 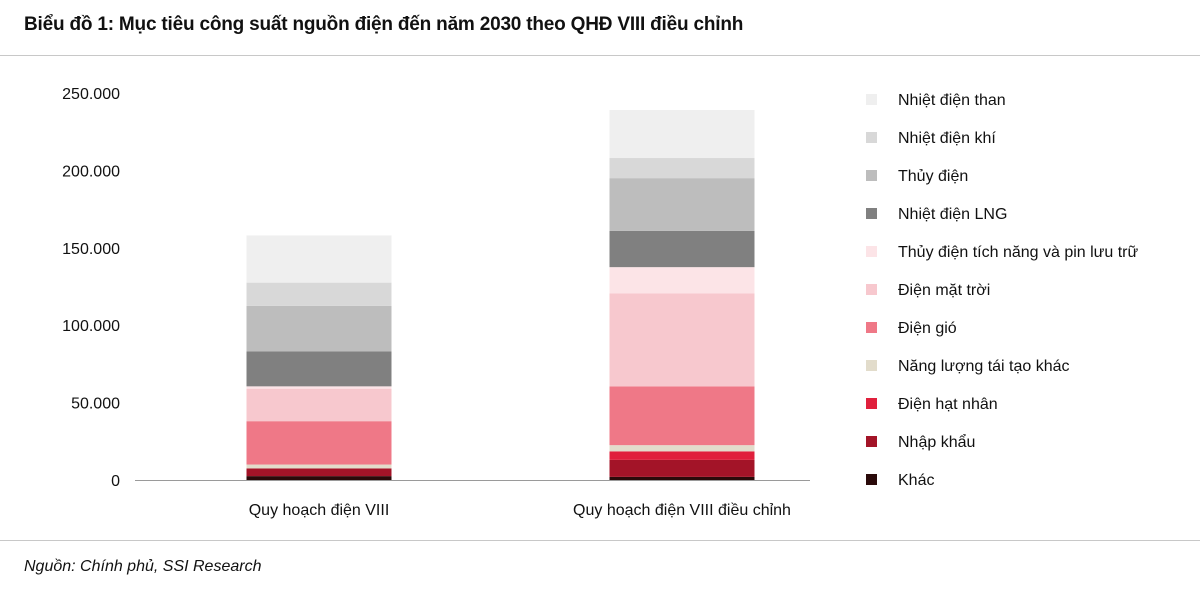 I want to click on x-category-label: Quy hoạch điện VIII điều chỉnh, so click(x=682, y=510).